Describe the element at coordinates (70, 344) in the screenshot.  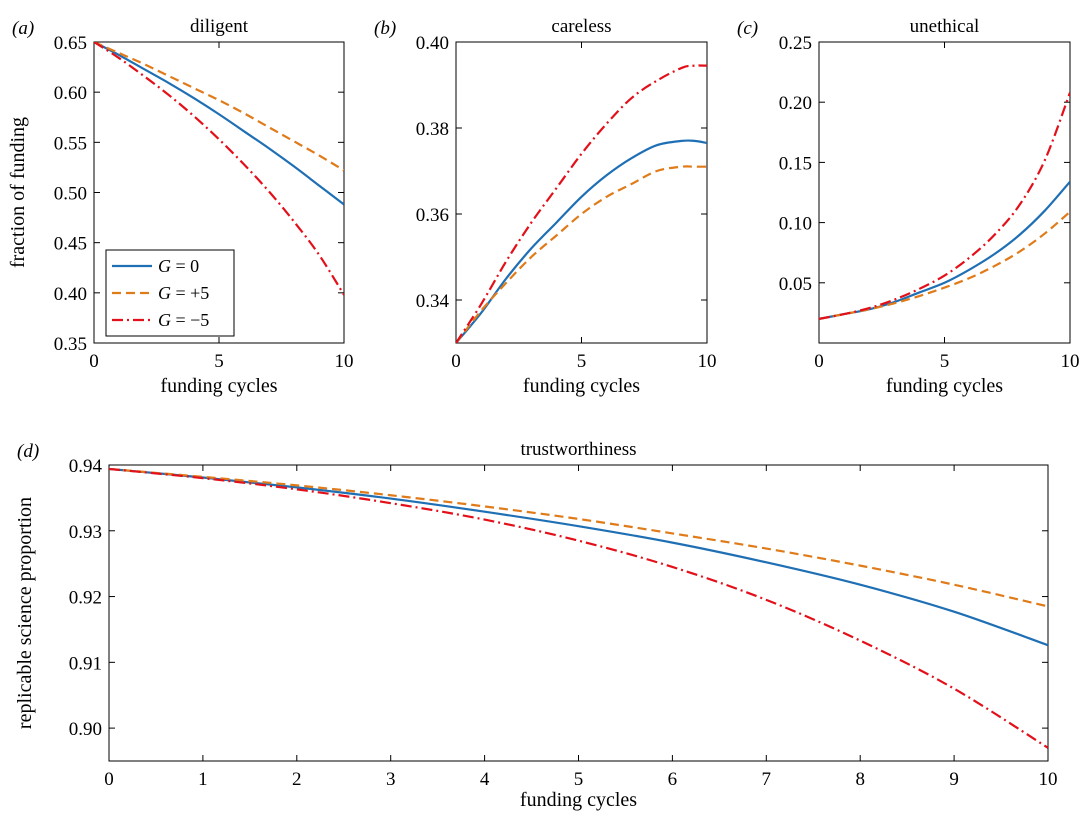
I see `y-tick-label: 0.35` at that location.